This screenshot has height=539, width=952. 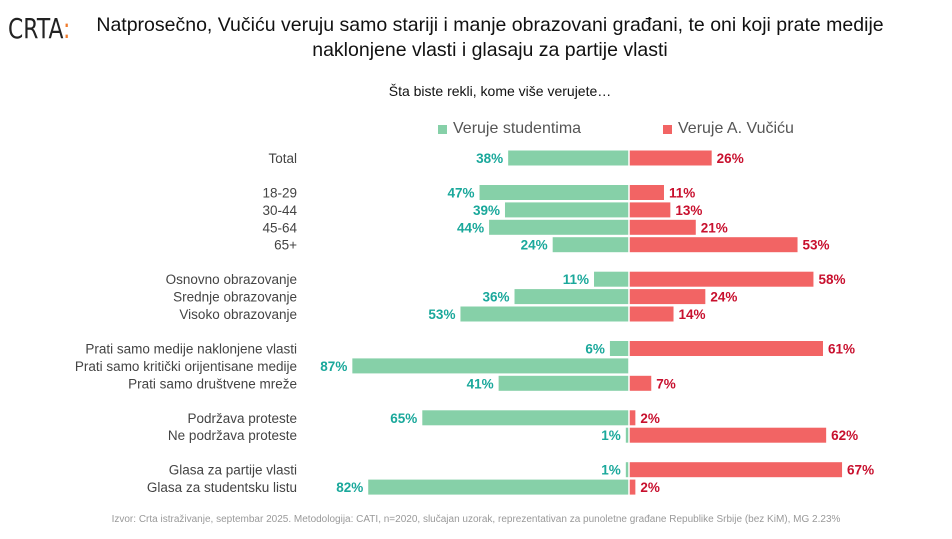 I want to click on data-label-studenti: 41%, so click(x=480, y=383).